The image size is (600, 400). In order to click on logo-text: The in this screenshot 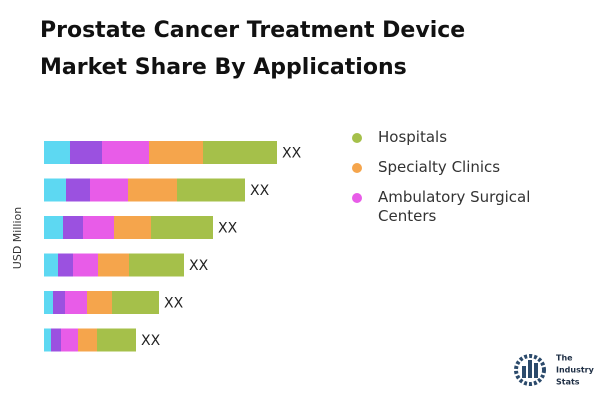, I will do `click(564, 358)`.